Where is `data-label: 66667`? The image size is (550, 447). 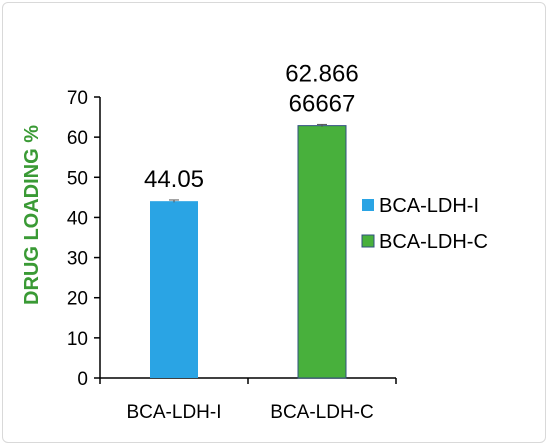 data-label: 66667 is located at coordinates (322, 104).